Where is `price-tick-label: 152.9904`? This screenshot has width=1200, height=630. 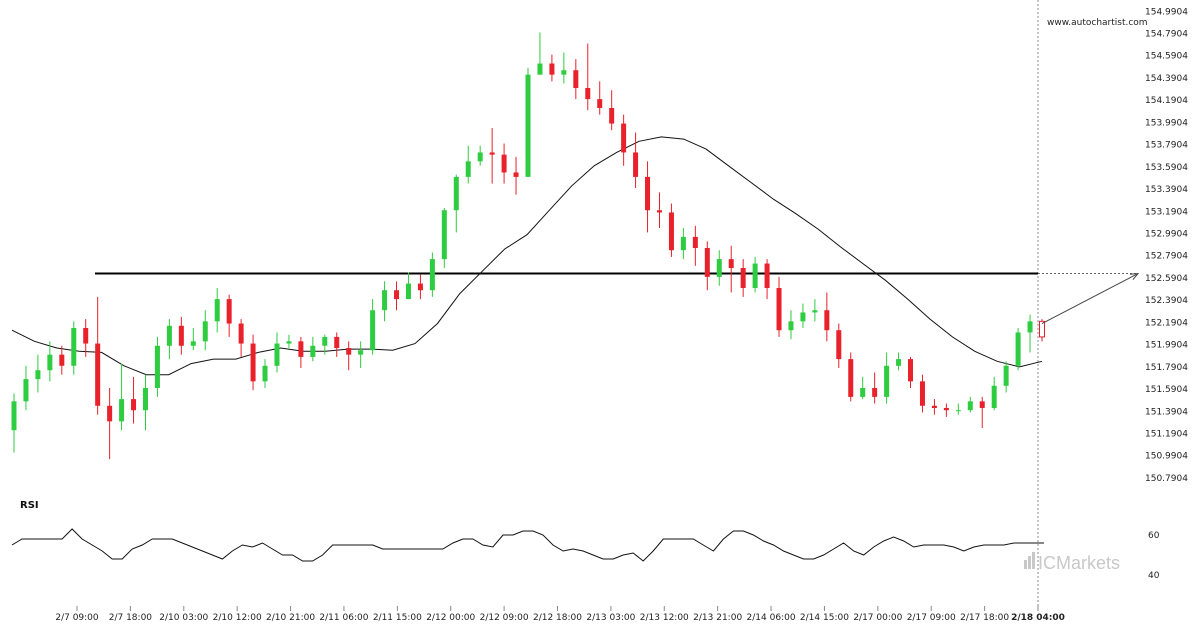 price-tick-label: 152.9904 is located at coordinates (1166, 235).